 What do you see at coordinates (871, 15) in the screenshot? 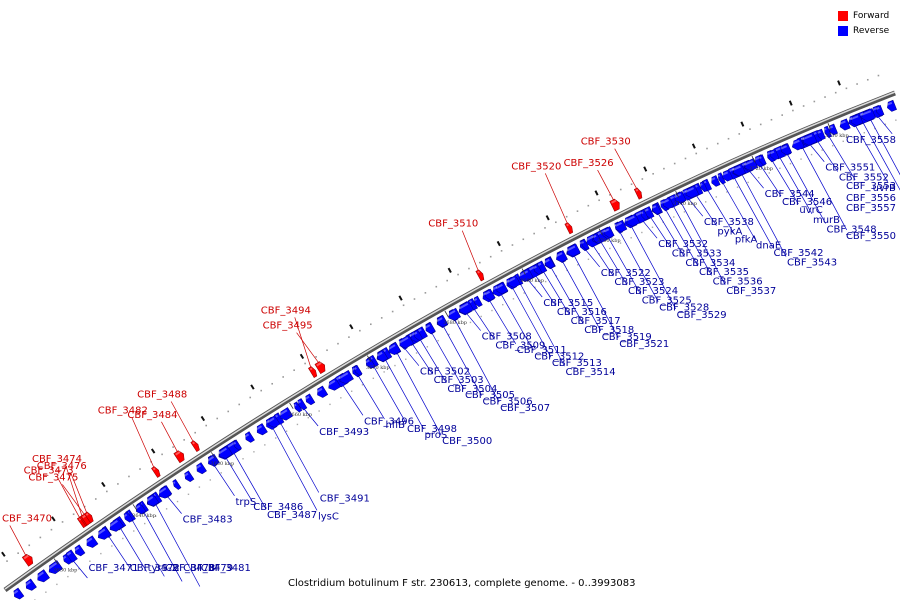
I see `legend-forward-label: Forward` at bounding box center [871, 15].